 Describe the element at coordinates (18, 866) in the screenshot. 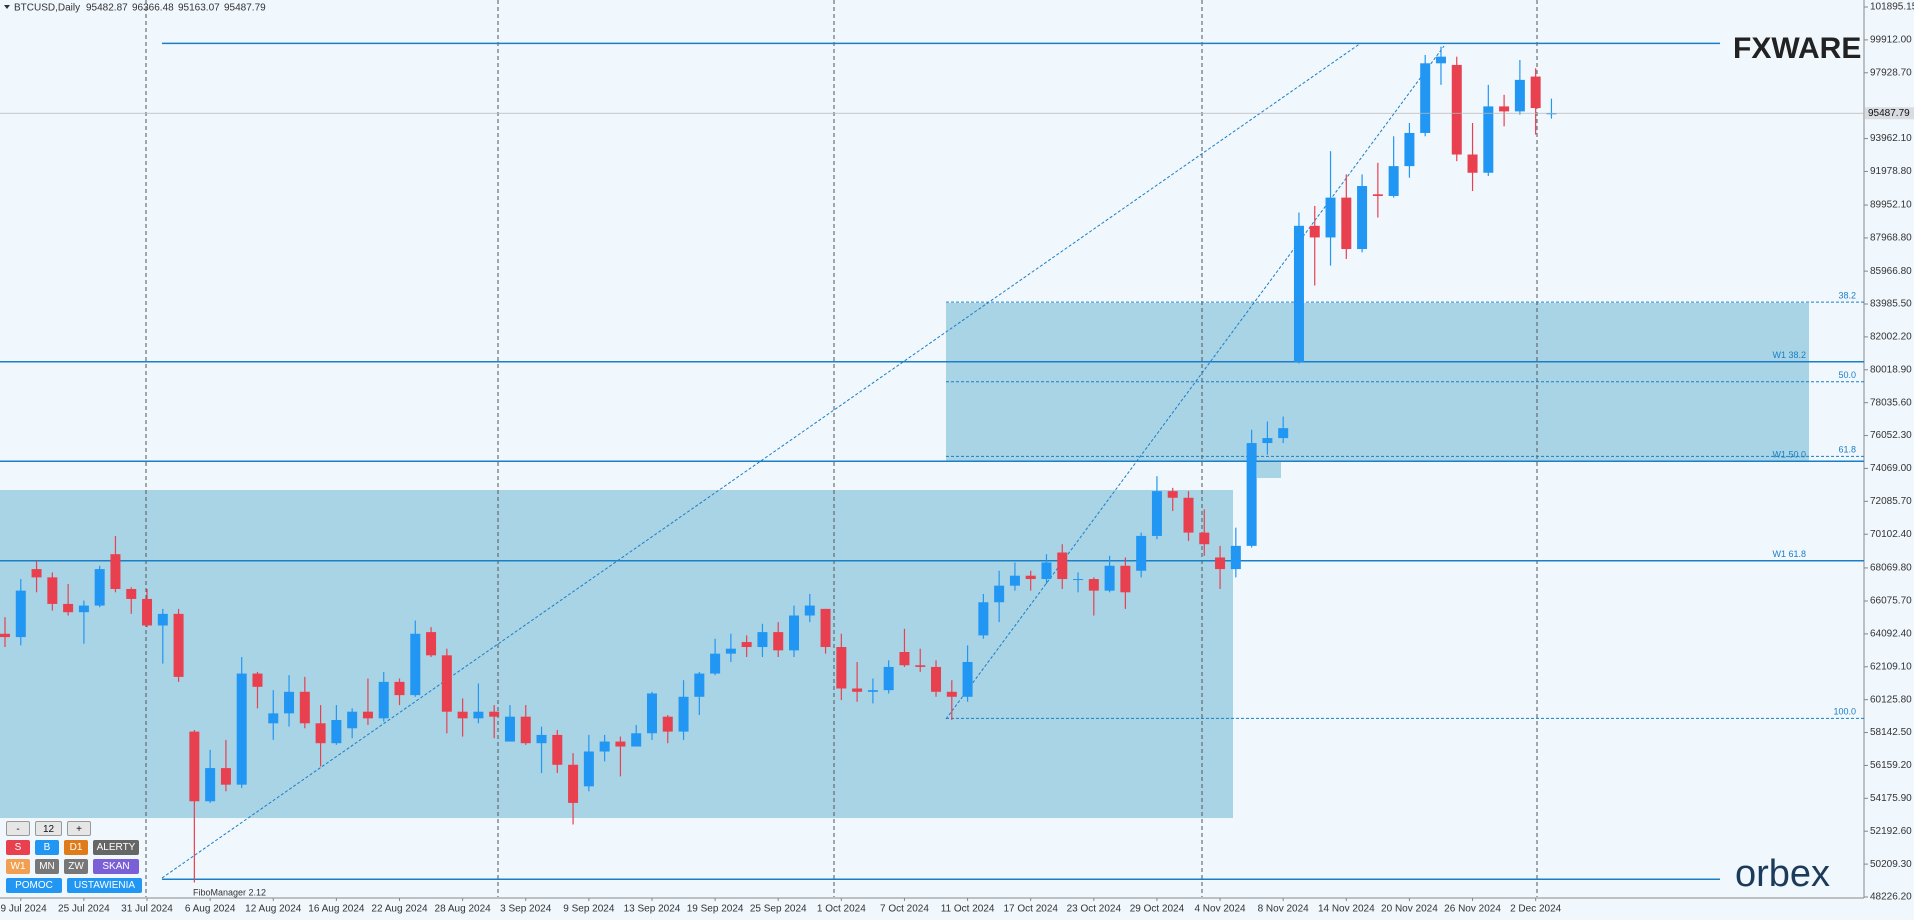

I see `panel-button: W1` at that location.